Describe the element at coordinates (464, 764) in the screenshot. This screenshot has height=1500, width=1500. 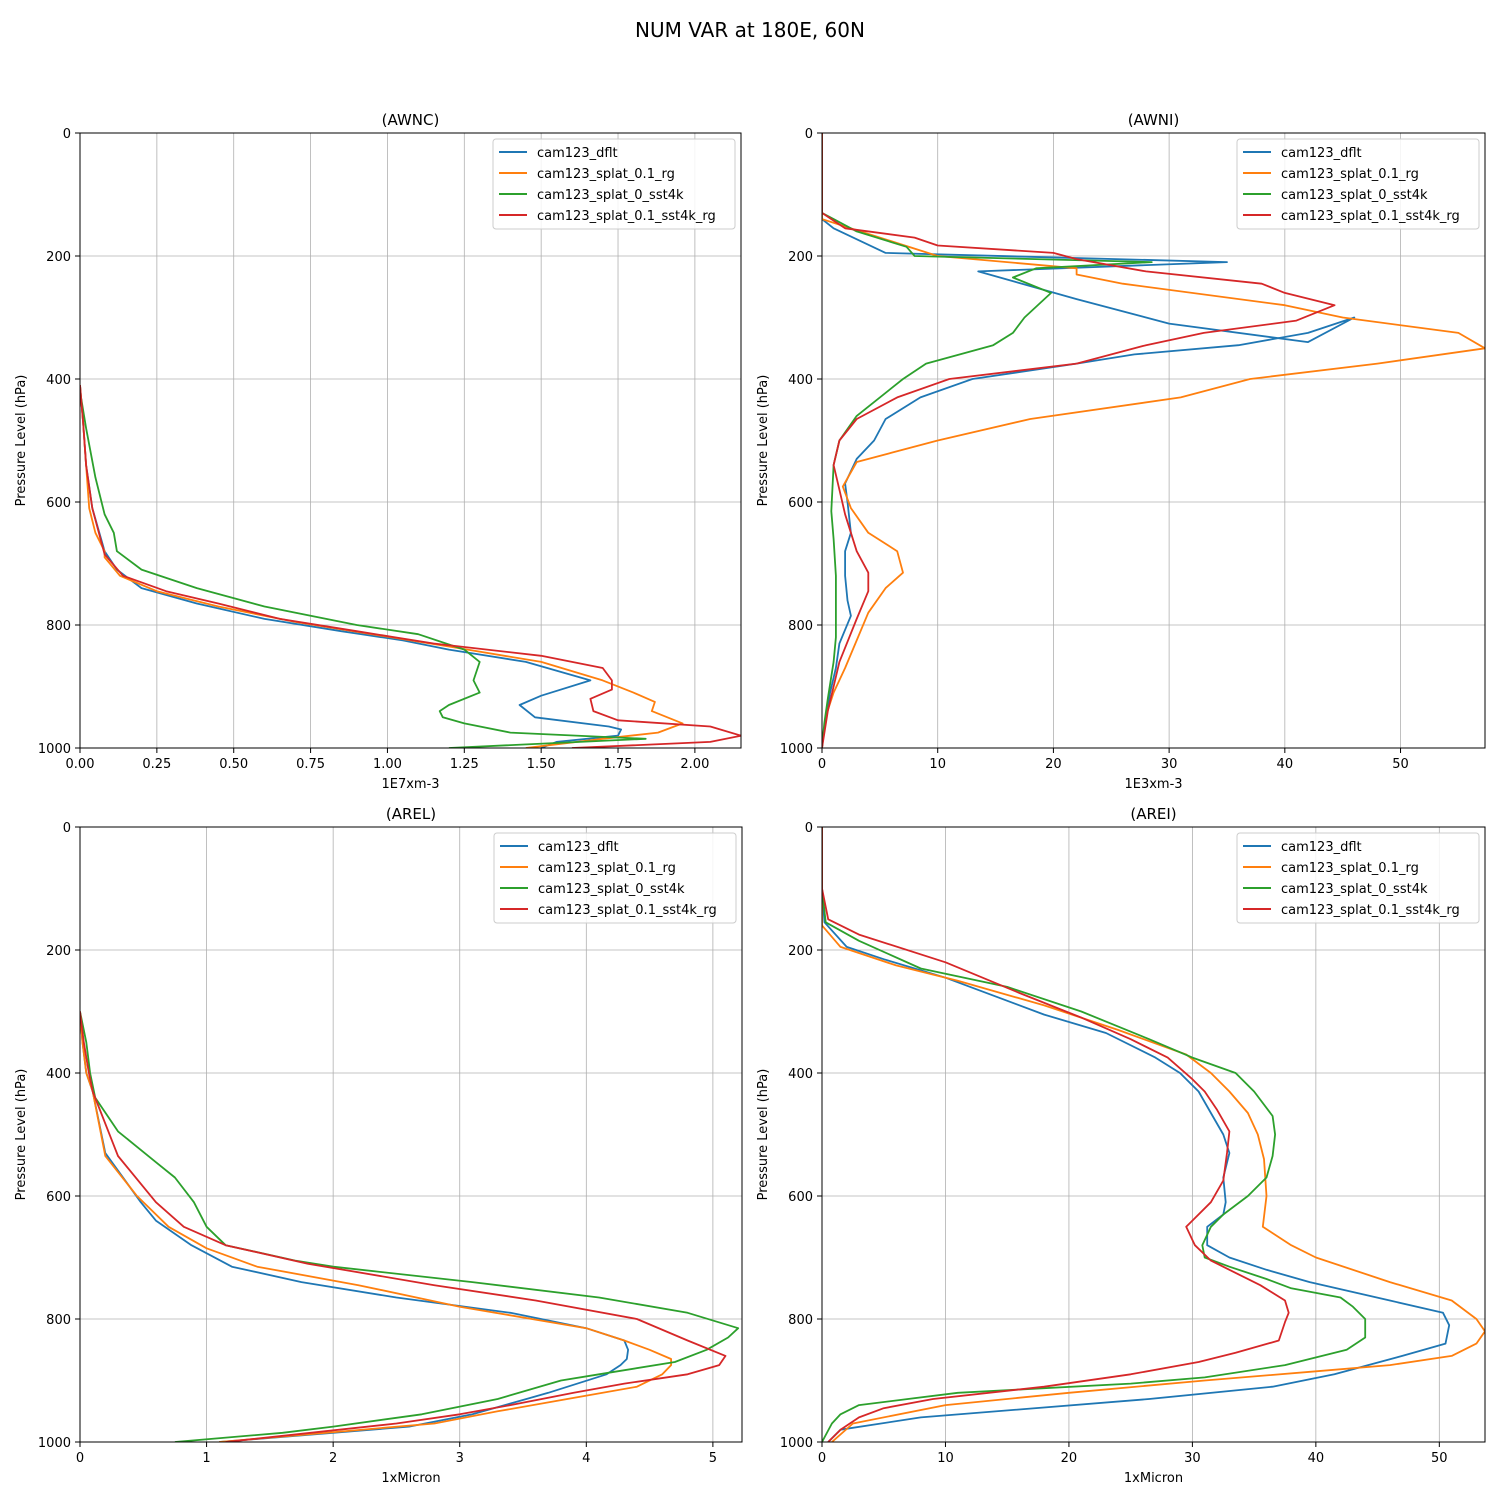
I see `x-tick-label: 1.25` at that location.